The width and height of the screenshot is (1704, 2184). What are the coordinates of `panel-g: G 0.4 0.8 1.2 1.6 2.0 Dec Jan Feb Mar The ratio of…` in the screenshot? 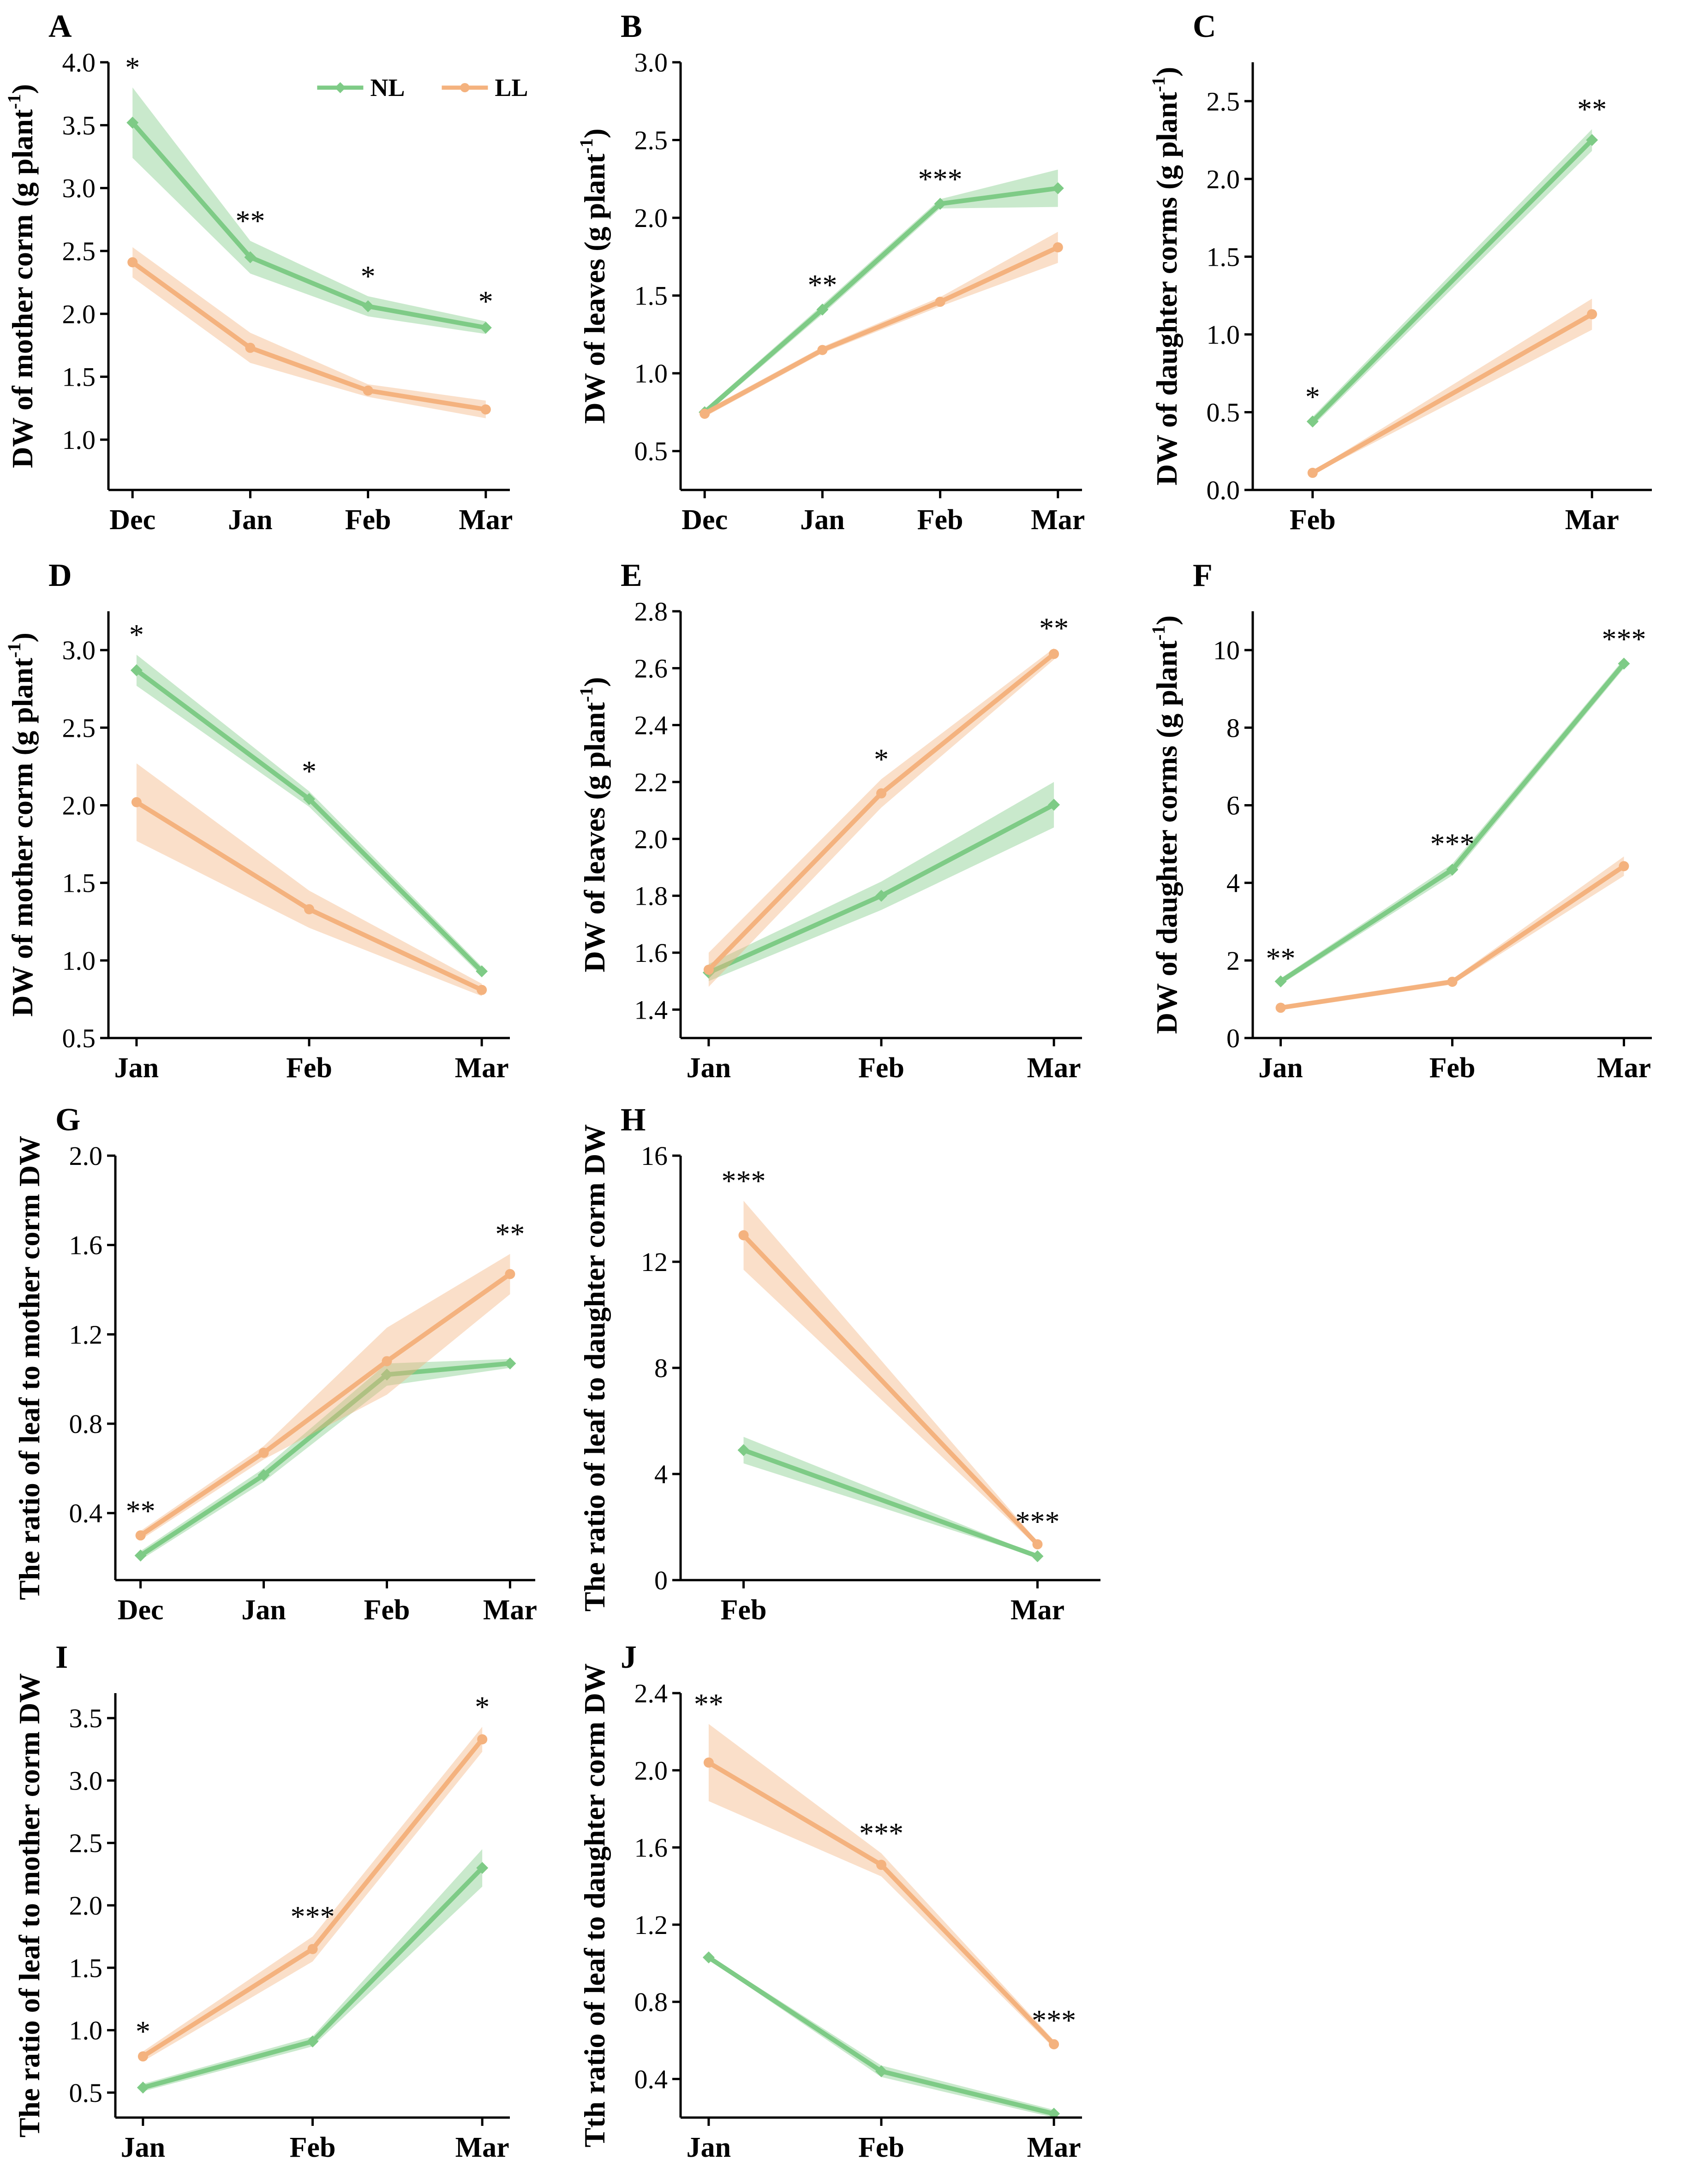 It's located at (275, 1364).